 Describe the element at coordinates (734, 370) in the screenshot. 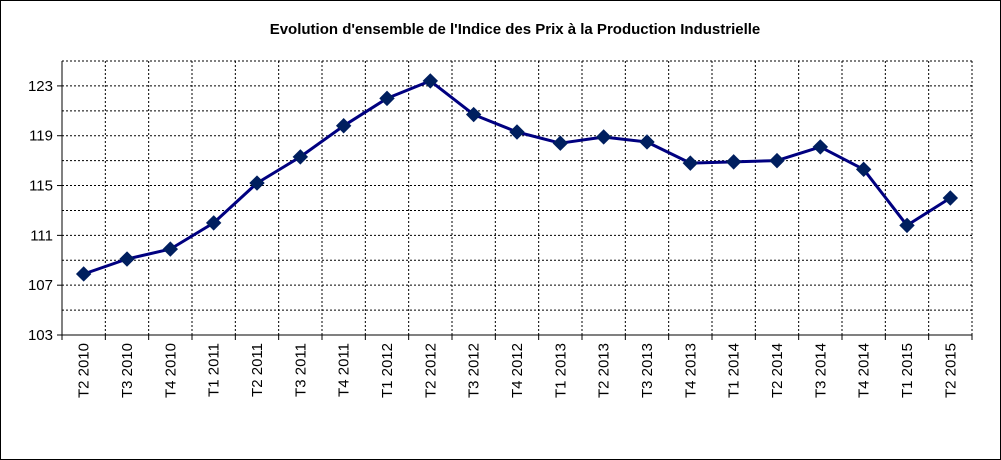

I see `x-tick-label: T1 2014` at that location.